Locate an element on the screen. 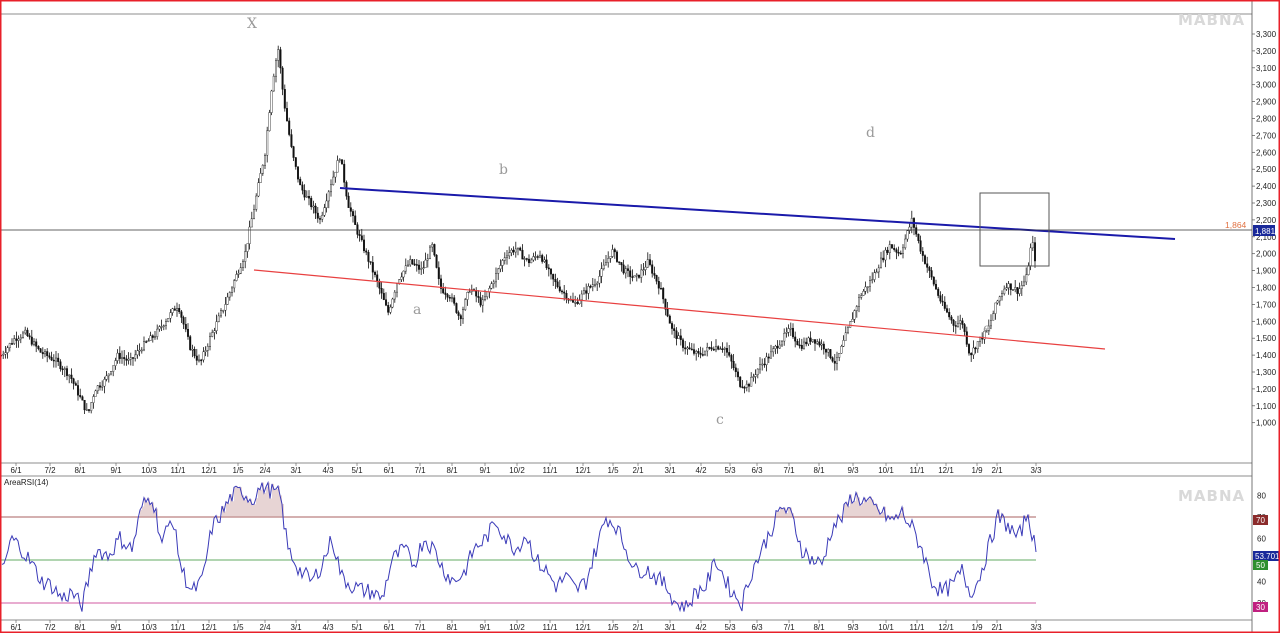 The width and height of the screenshot is (1280, 638). price-tick-label: 2,300 is located at coordinates (1266, 203).